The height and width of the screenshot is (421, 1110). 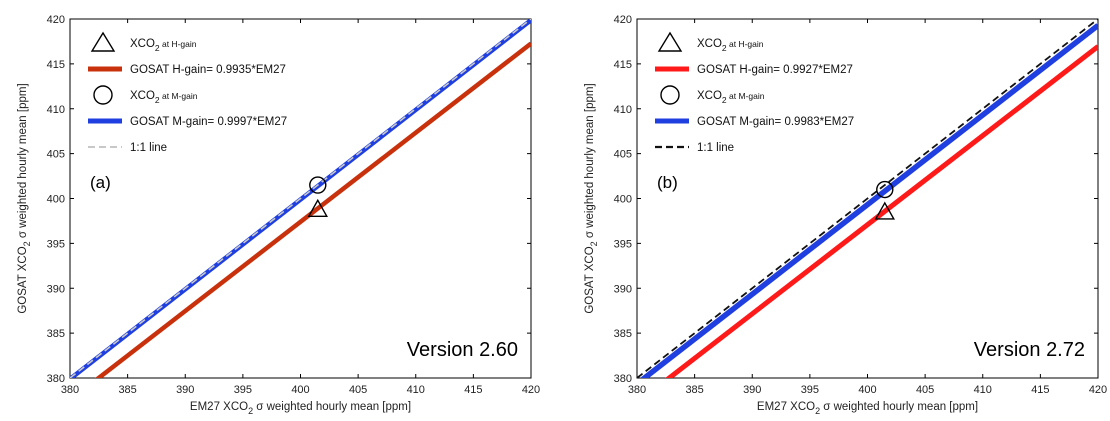 I want to click on legend-label: GOSAT H-gain= 0.9927*EM27, so click(x=775, y=70).